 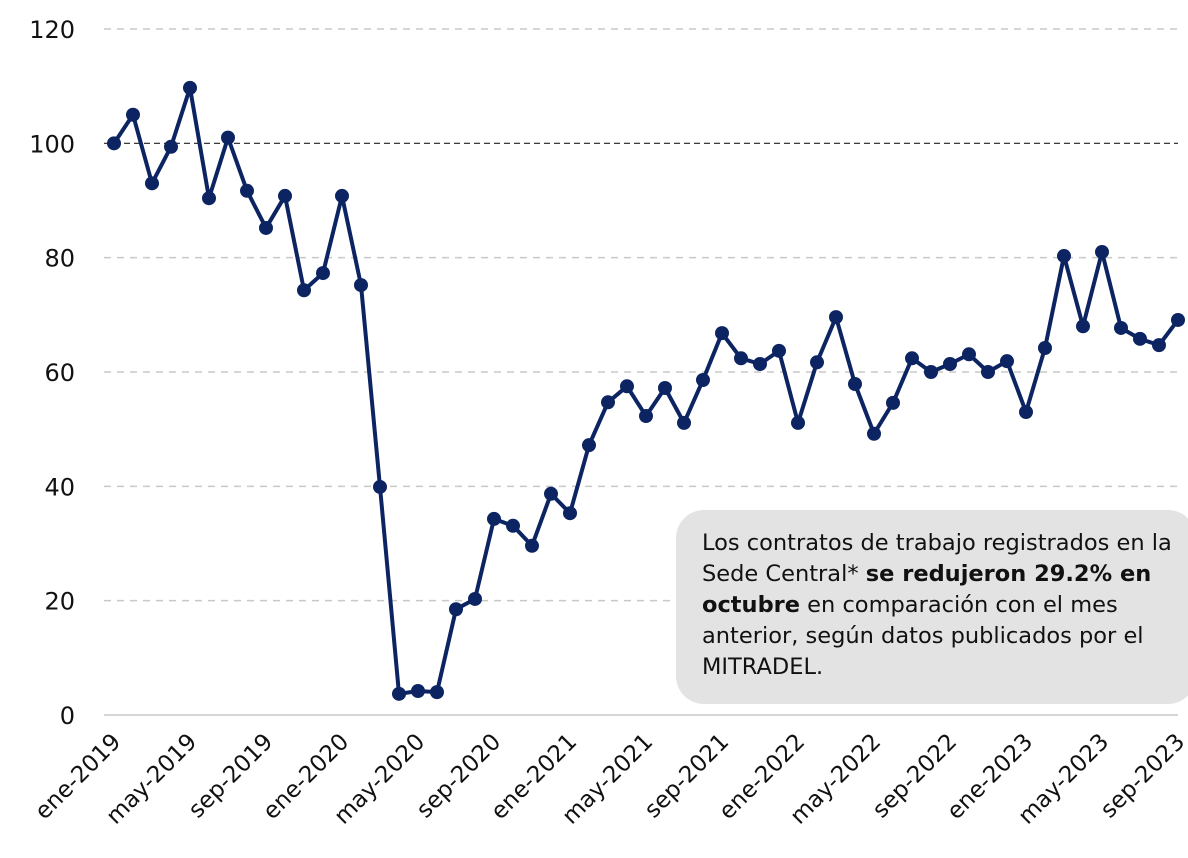 What do you see at coordinates (59, 259) in the screenshot?
I see `y-tick-label: 80` at bounding box center [59, 259].